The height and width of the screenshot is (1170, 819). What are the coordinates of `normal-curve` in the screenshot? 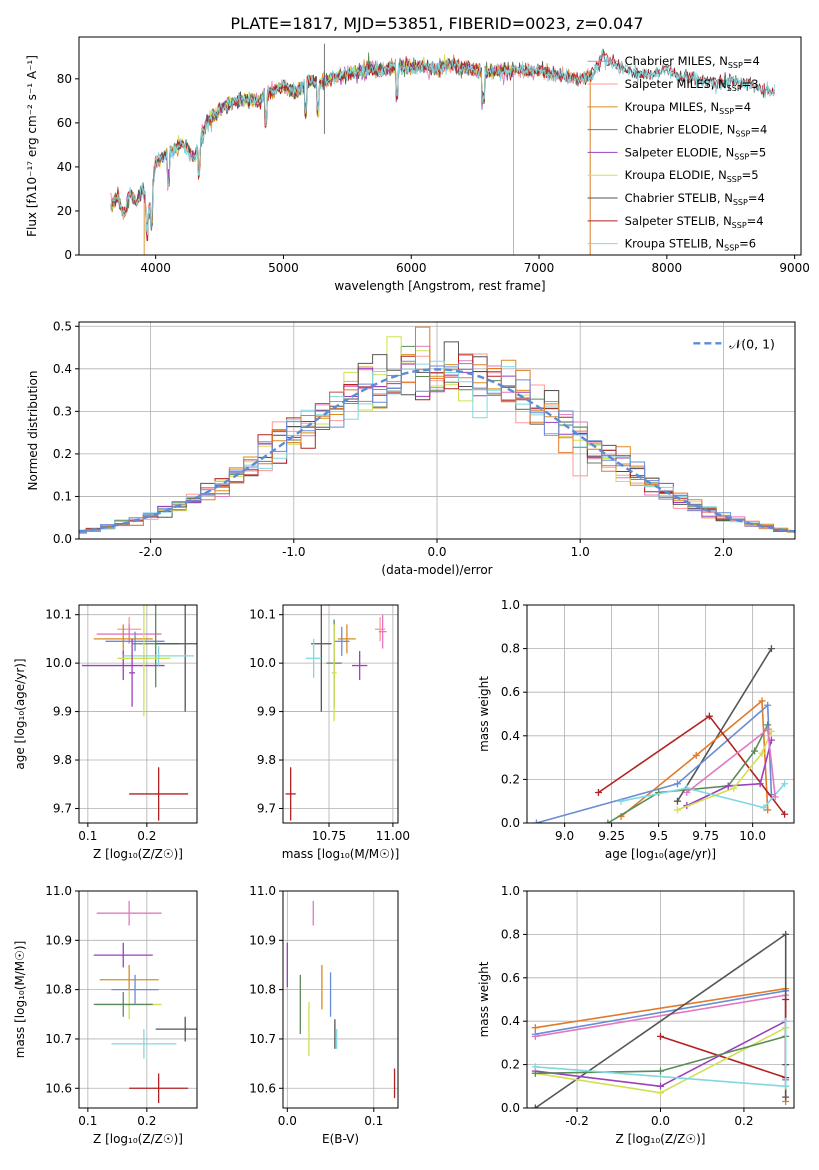 It's located at (437, 450).